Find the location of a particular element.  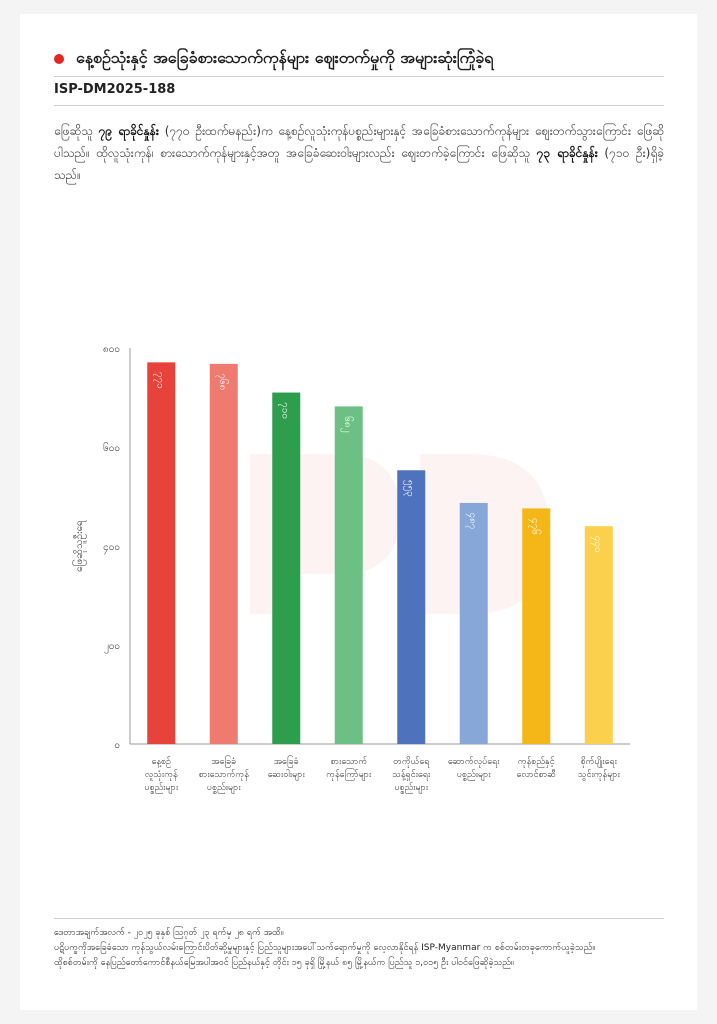

x-tick-label: ကုန်စည်နှင့် is located at coordinates (536, 762).